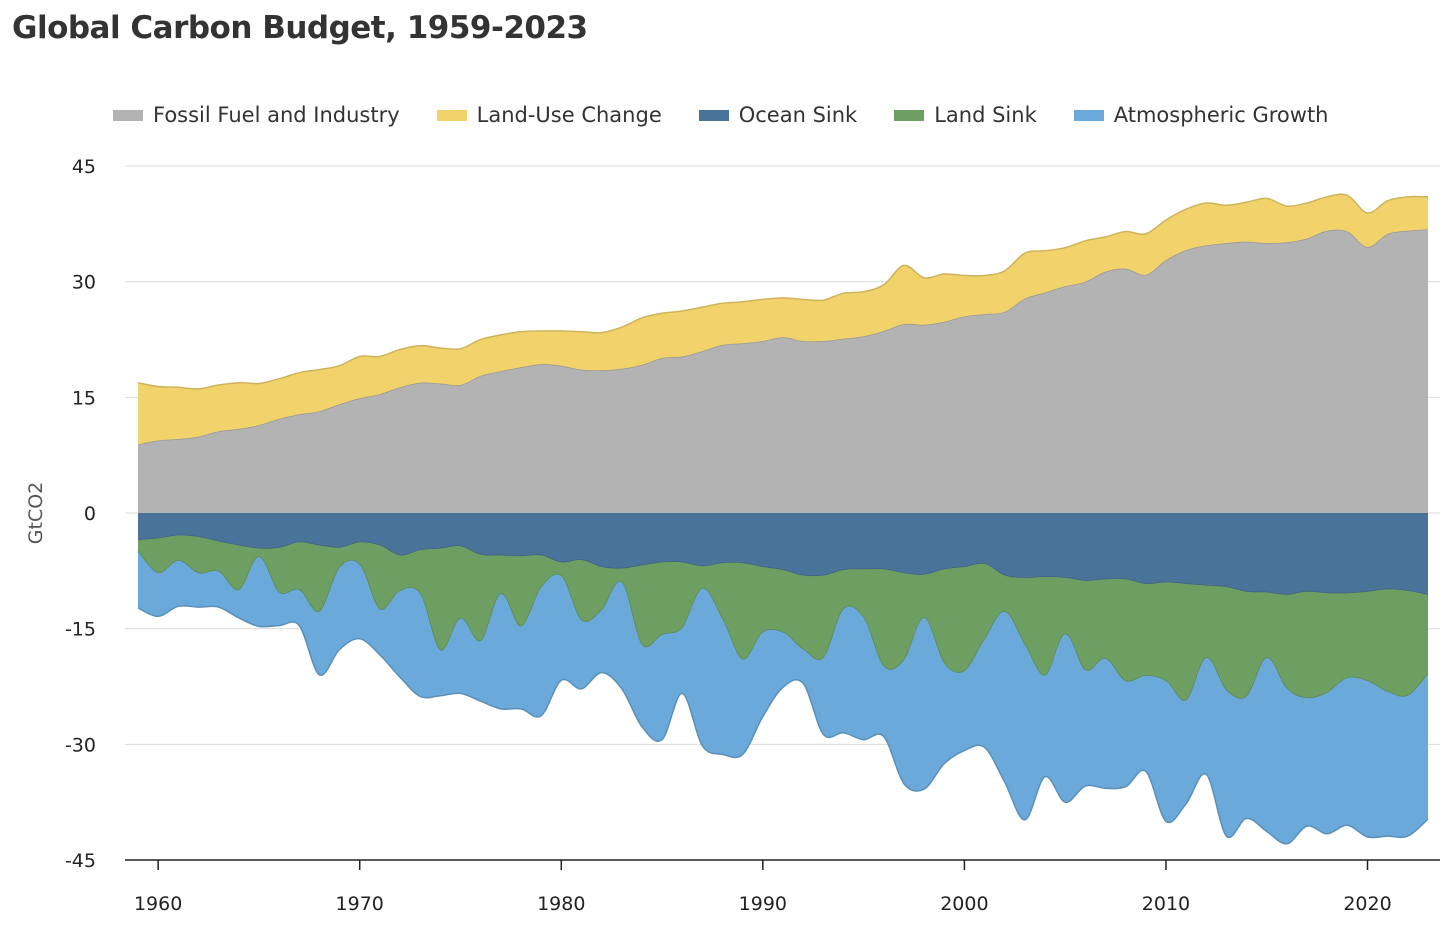  Describe the element at coordinates (80, 861) in the screenshot. I see `y-tick-label: -45` at that location.